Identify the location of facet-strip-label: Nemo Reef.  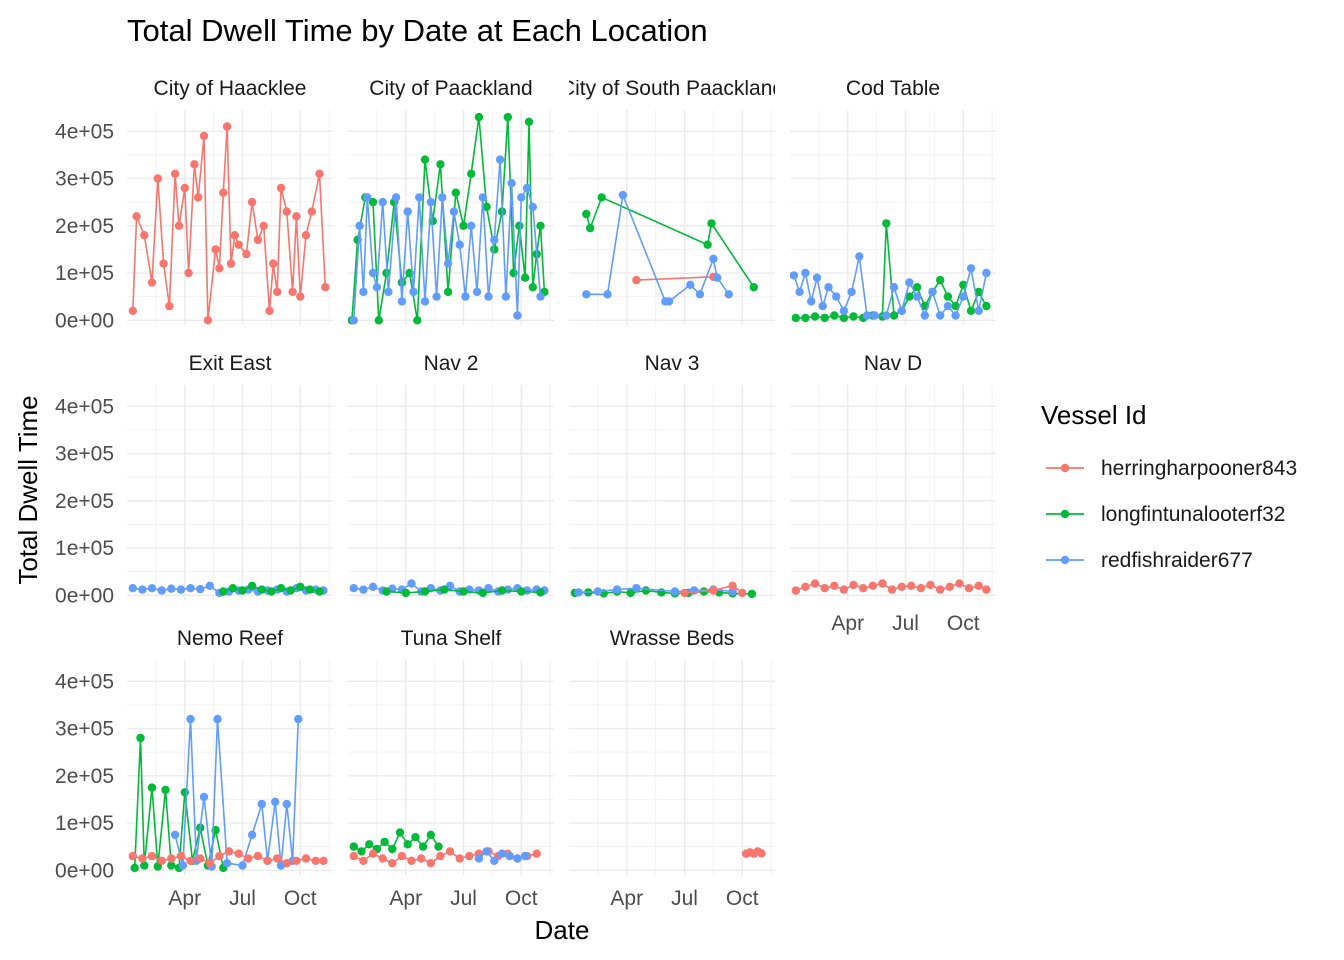
(230, 638).